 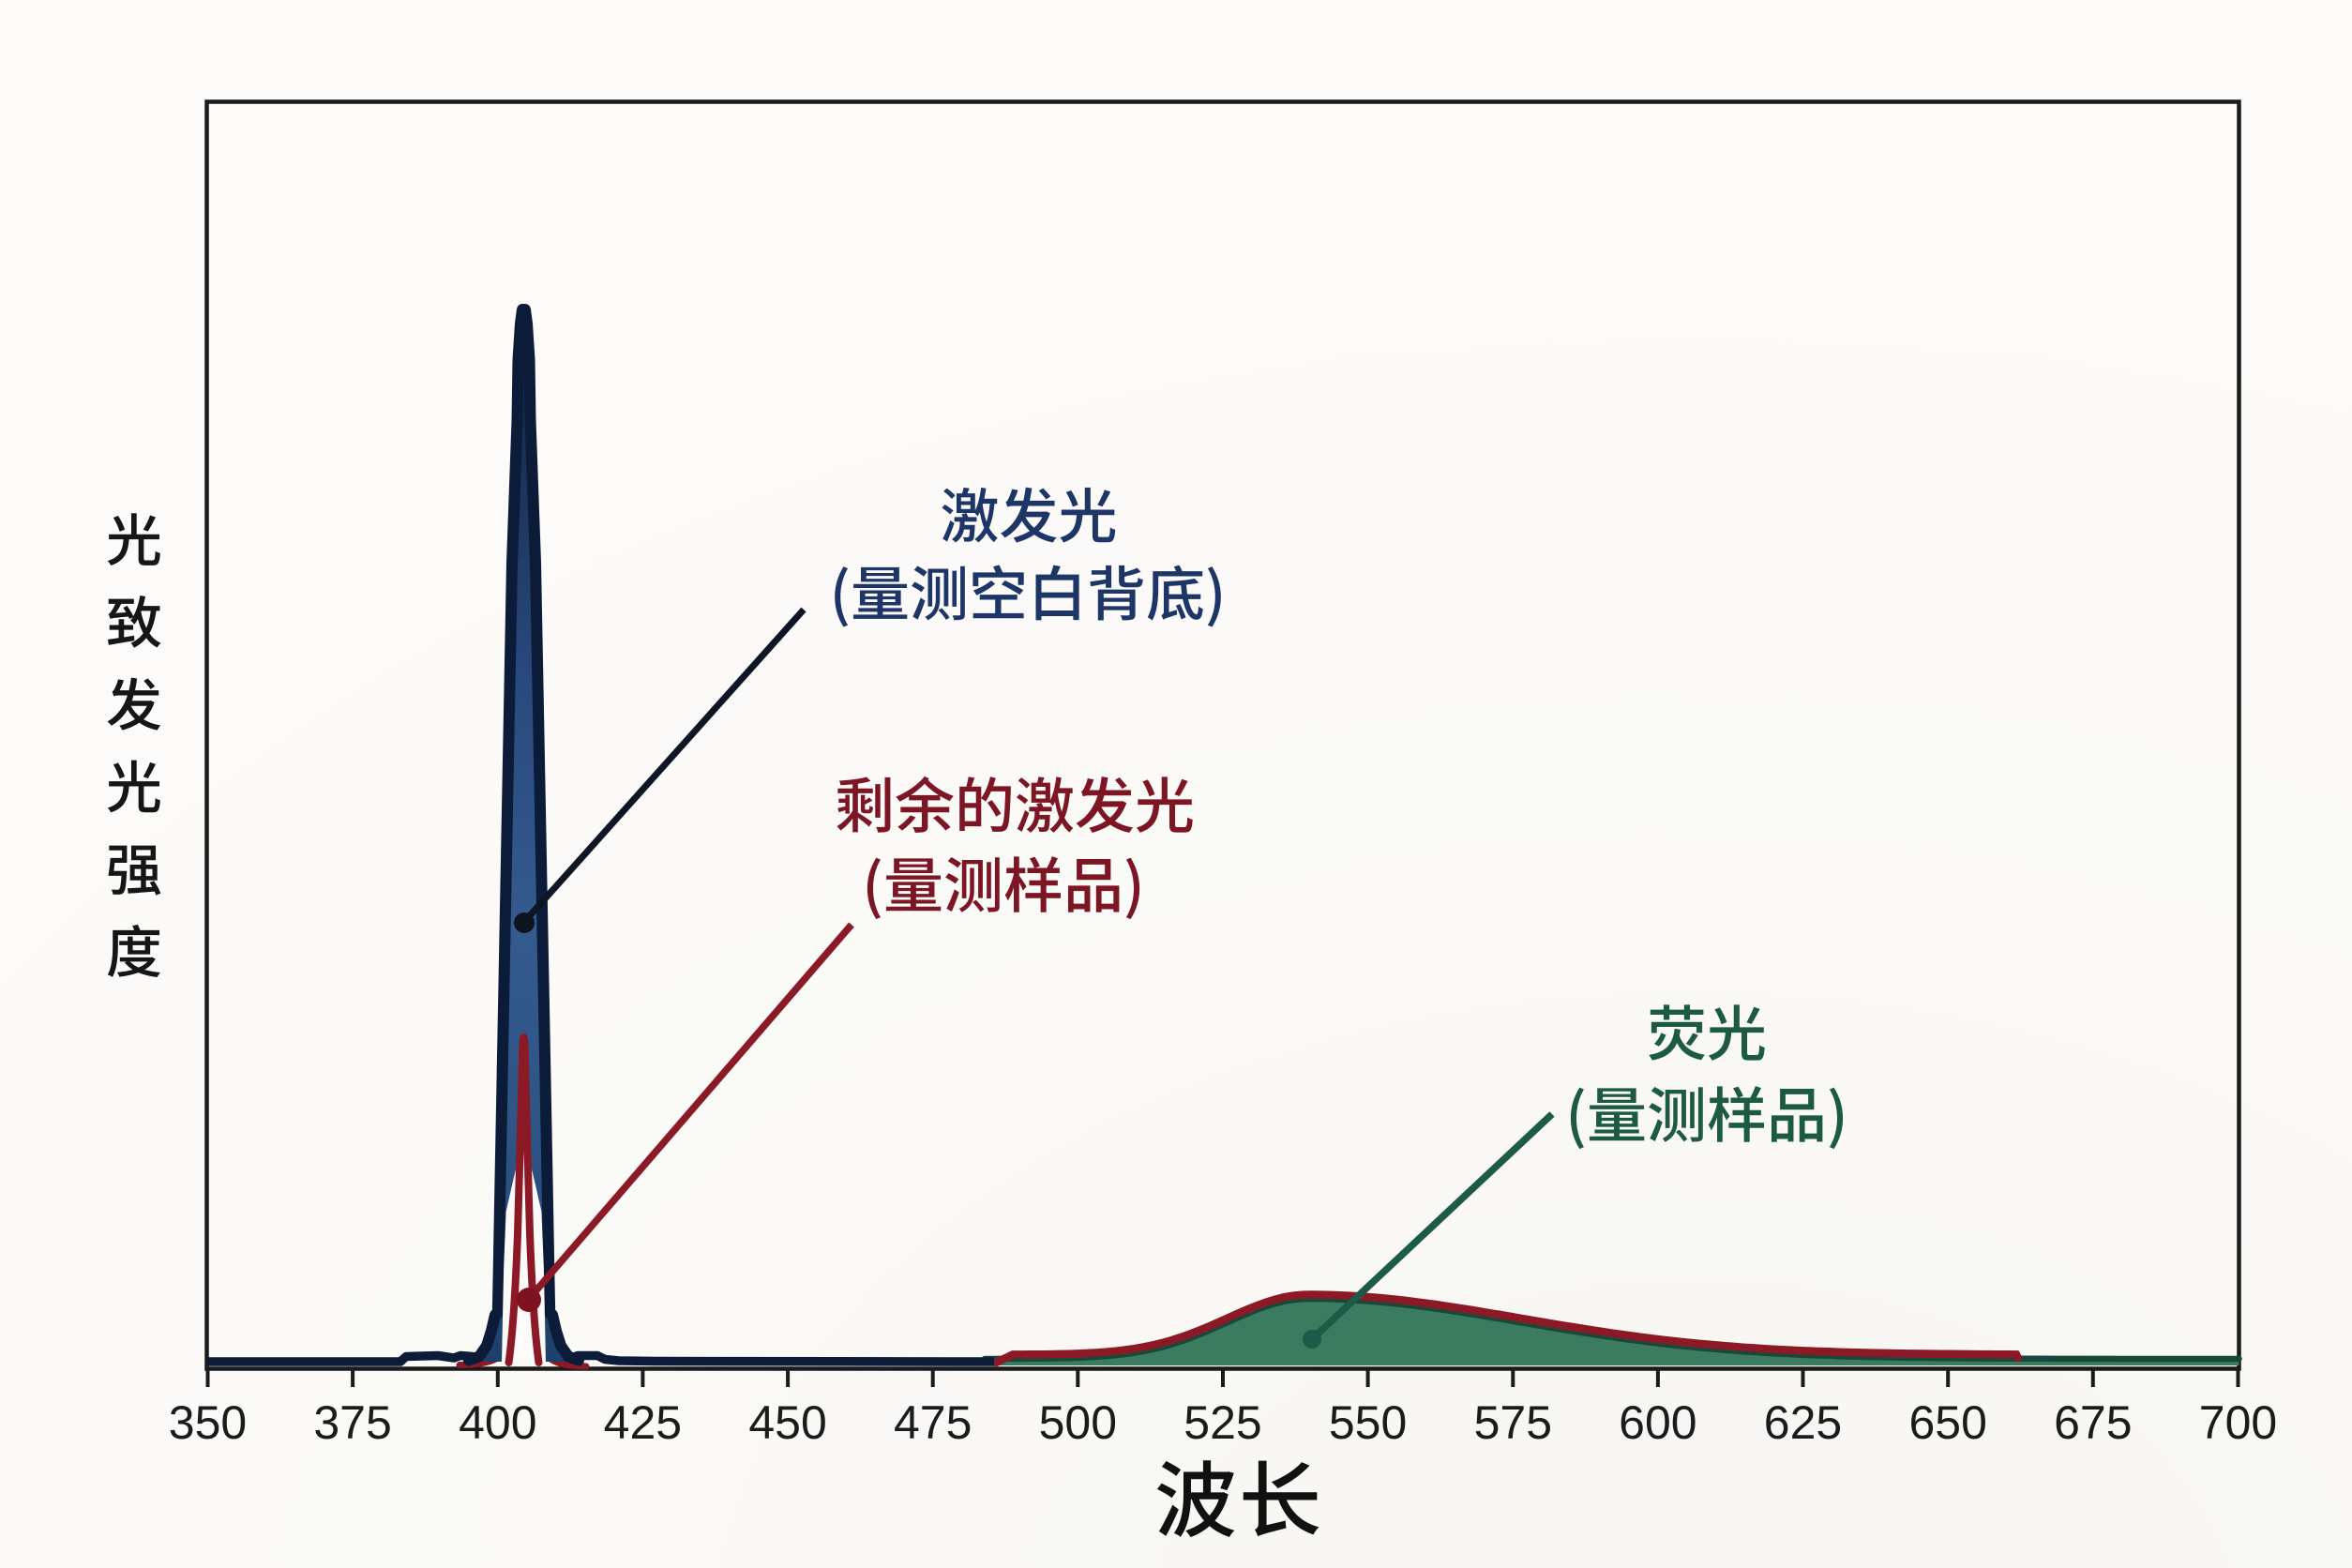 I want to click on svg-text: 500, so click(x=1078, y=1422).